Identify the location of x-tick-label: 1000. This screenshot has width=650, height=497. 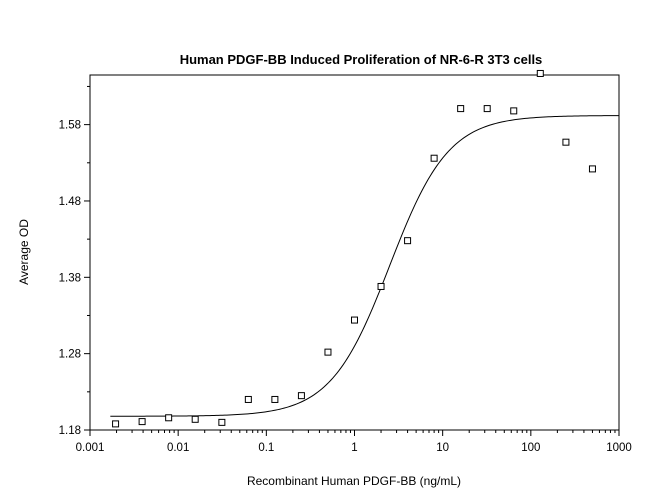
(619, 448).